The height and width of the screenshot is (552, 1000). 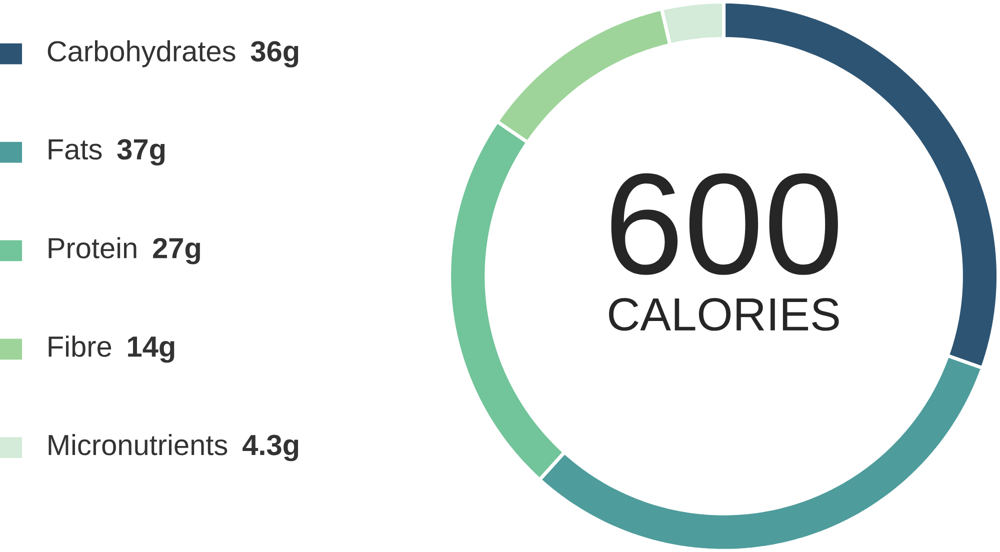 I want to click on data-label: 36g, so click(x=274, y=54).